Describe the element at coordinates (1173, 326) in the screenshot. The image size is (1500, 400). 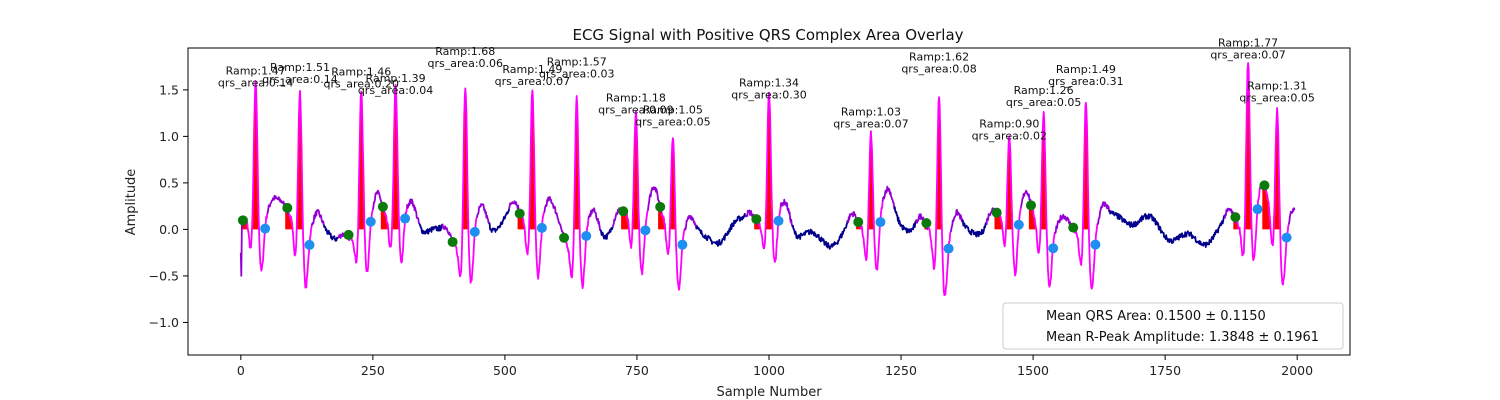
I see `legend-box` at that location.